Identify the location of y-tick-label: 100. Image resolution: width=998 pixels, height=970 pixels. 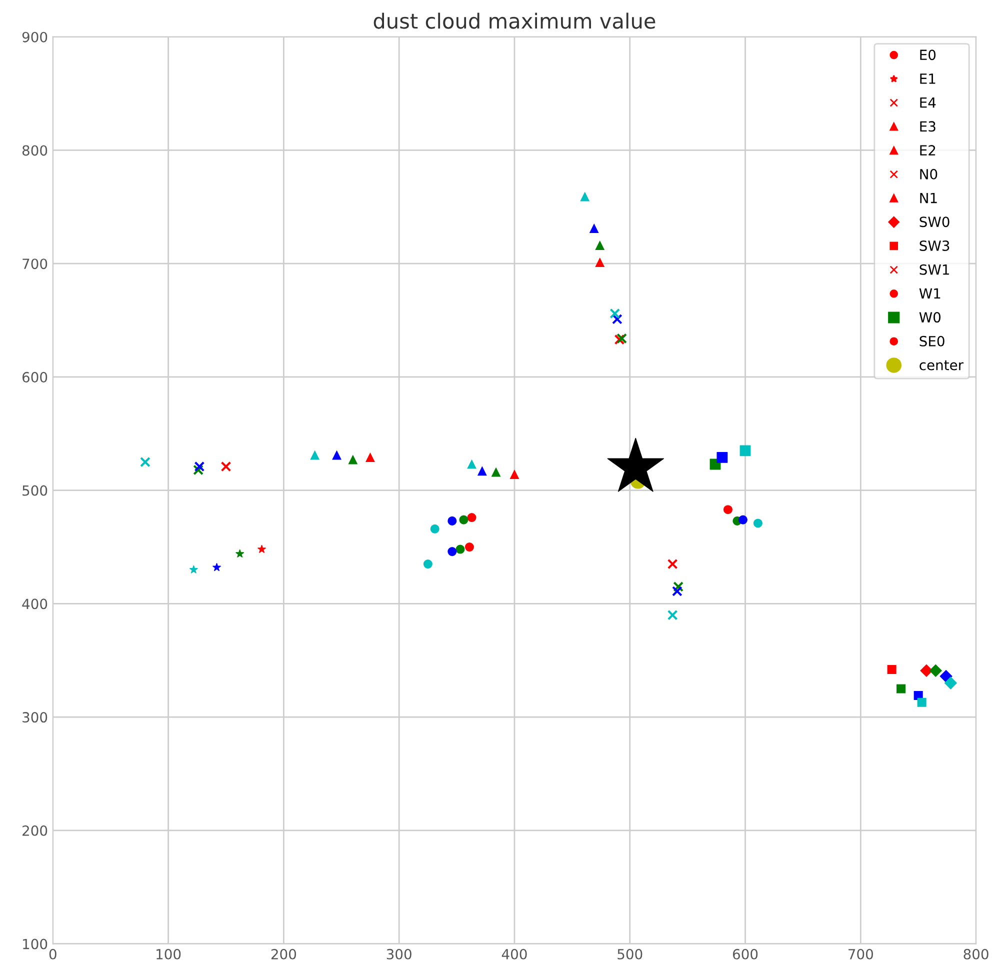
(35, 944).